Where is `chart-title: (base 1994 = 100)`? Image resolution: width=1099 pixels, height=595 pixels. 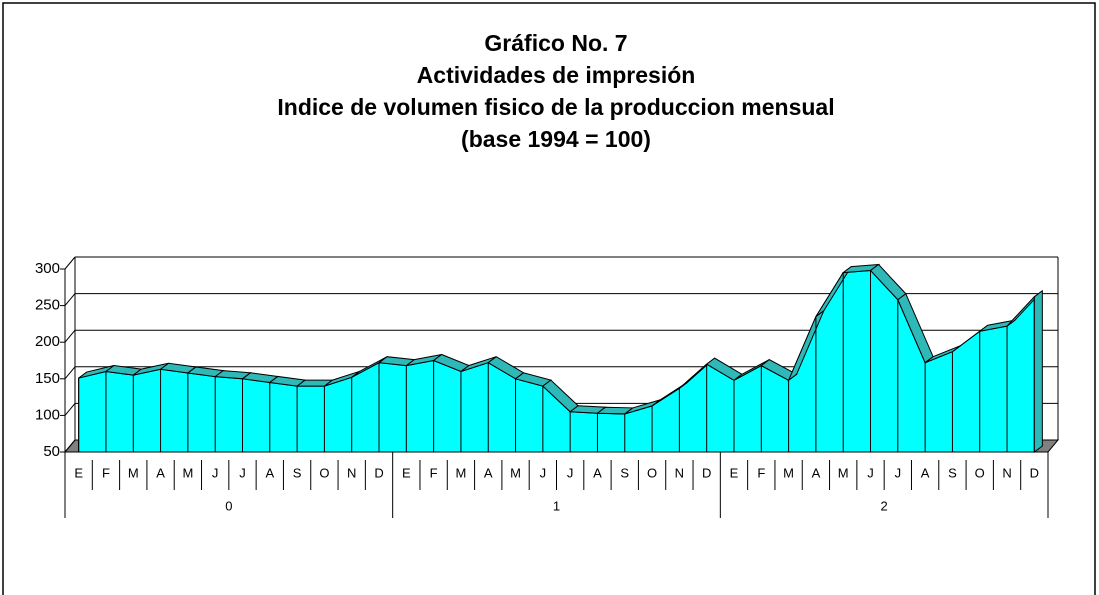
chart-title: (base 1994 = 100) is located at coordinates (556, 139).